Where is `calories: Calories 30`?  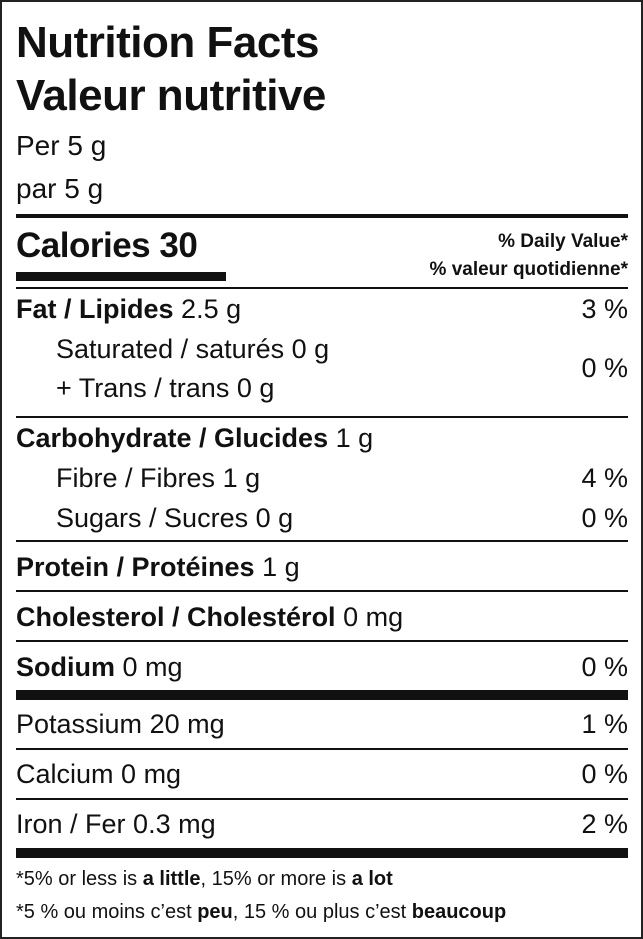
calories: Calories 30 is located at coordinates (107, 246).